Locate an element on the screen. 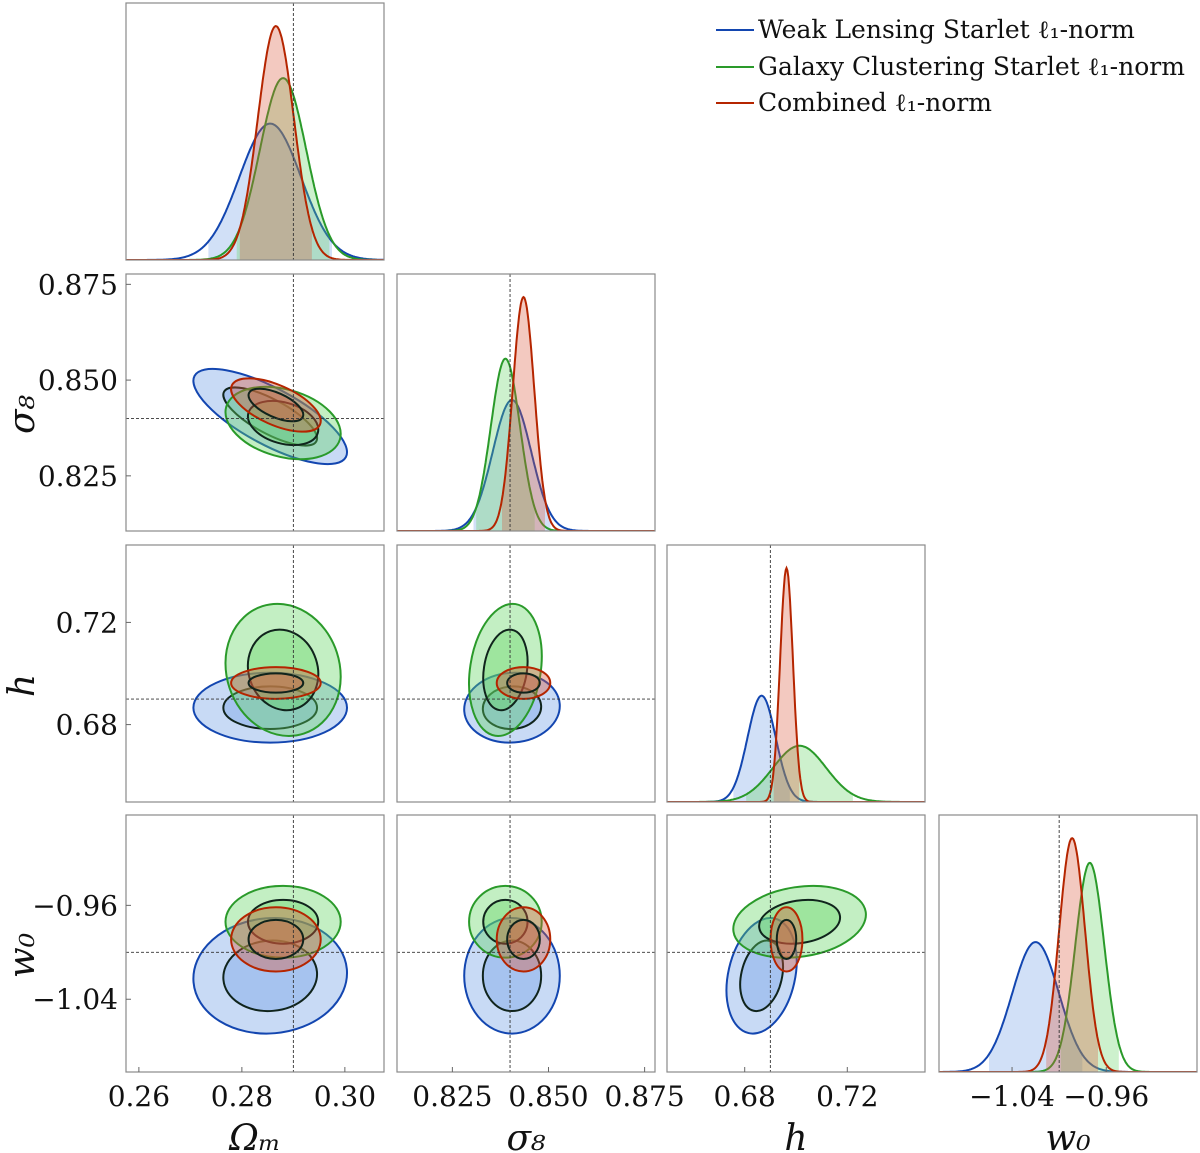  panel-Om-Om is located at coordinates (255, 131).